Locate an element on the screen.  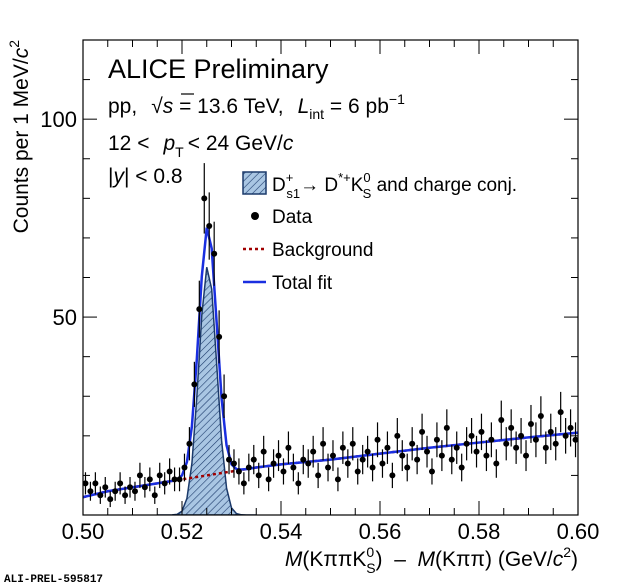
legend-part: D is located at coordinates (279, 185).